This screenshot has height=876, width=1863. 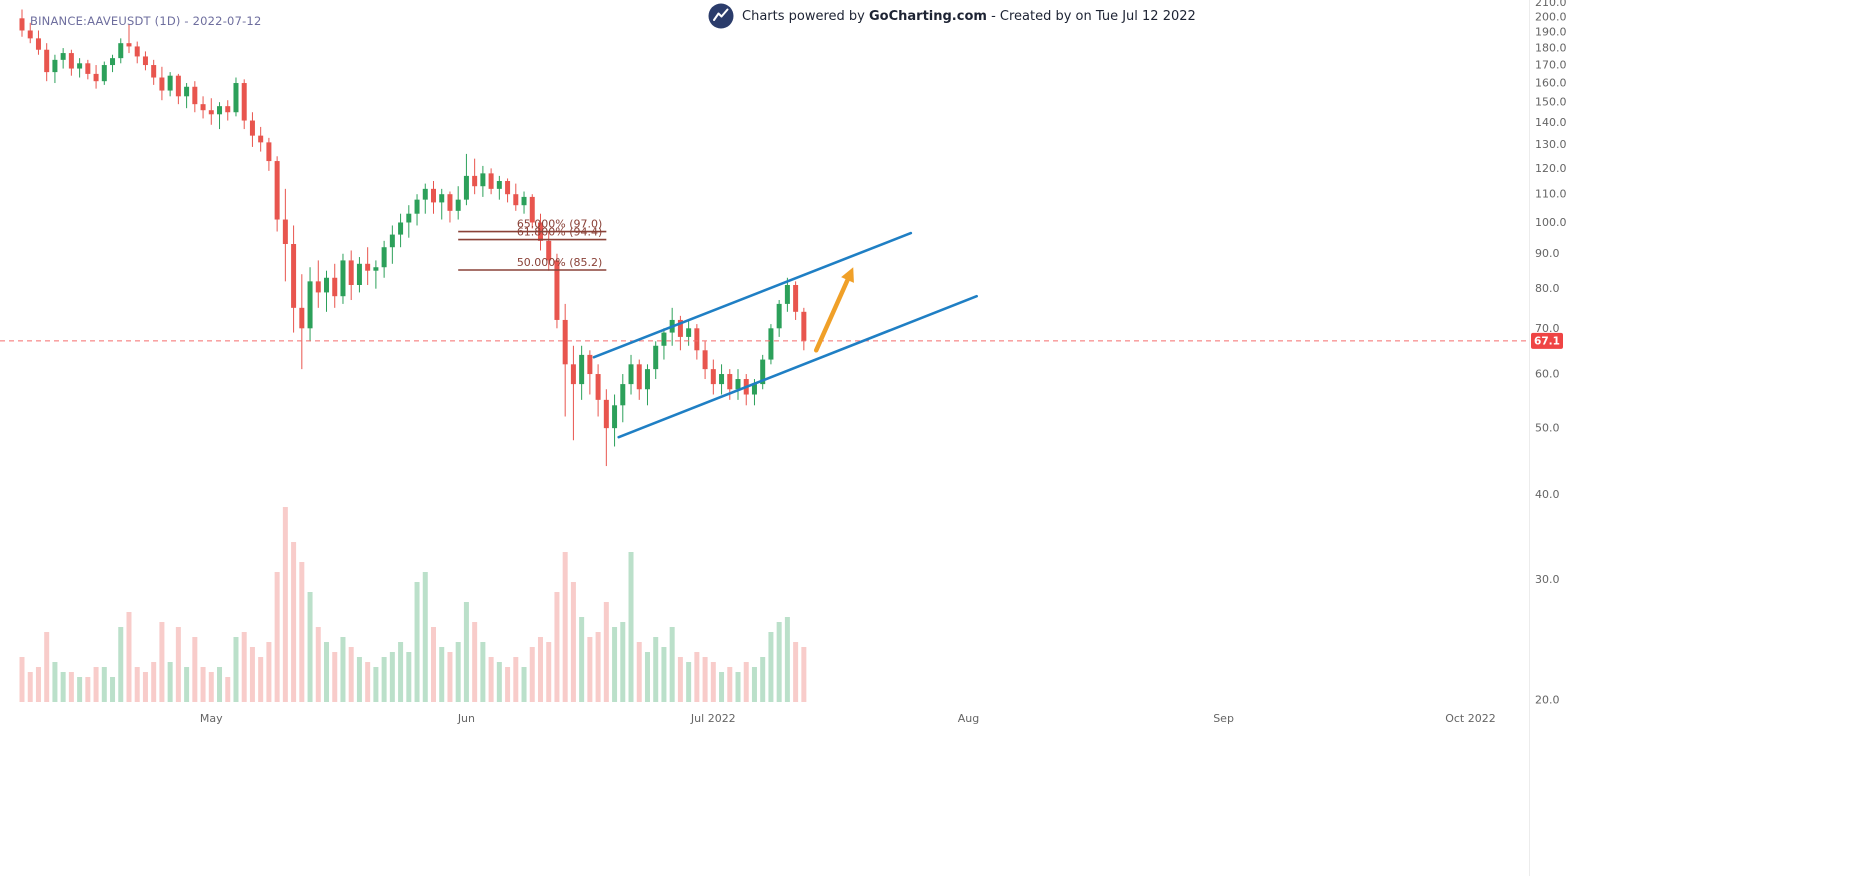 I want to click on last-price-badge: 67.1, so click(x=1547, y=340).